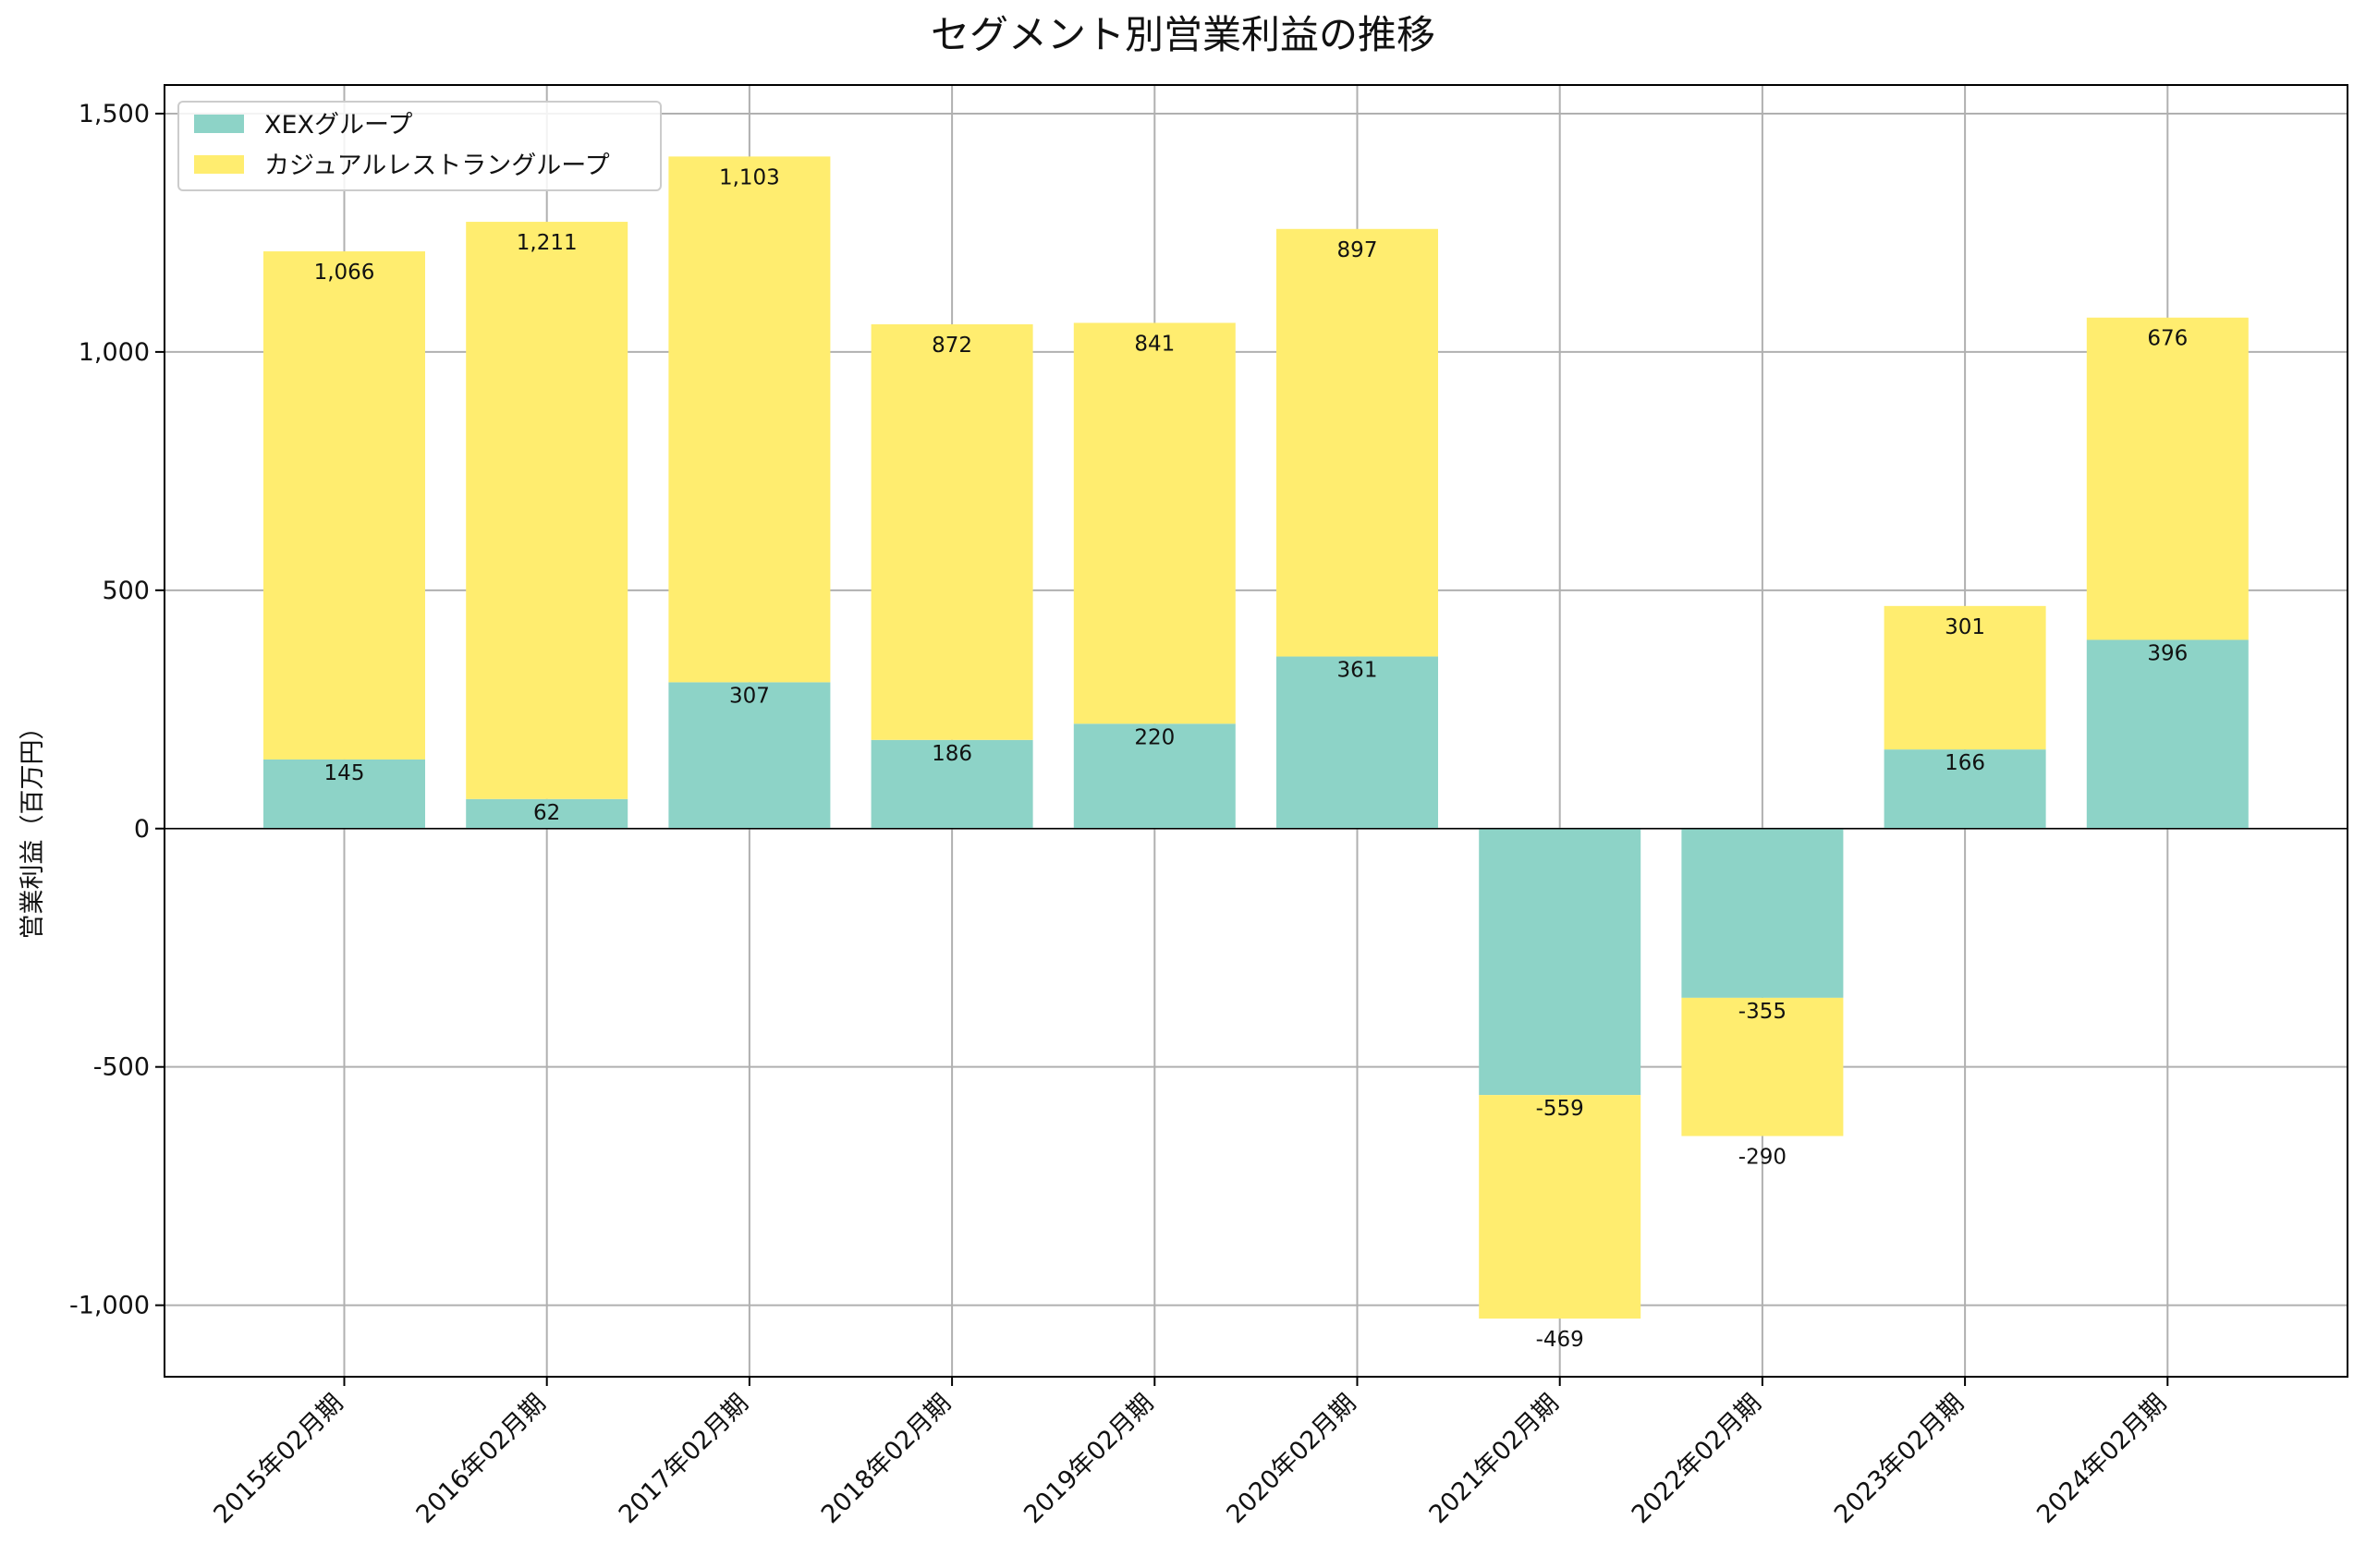 Image resolution: width=2366 pixels, height=1568 pixels. I want to click on legend: XEXグループ カジュアルレストラングループ, so click(419, 146).